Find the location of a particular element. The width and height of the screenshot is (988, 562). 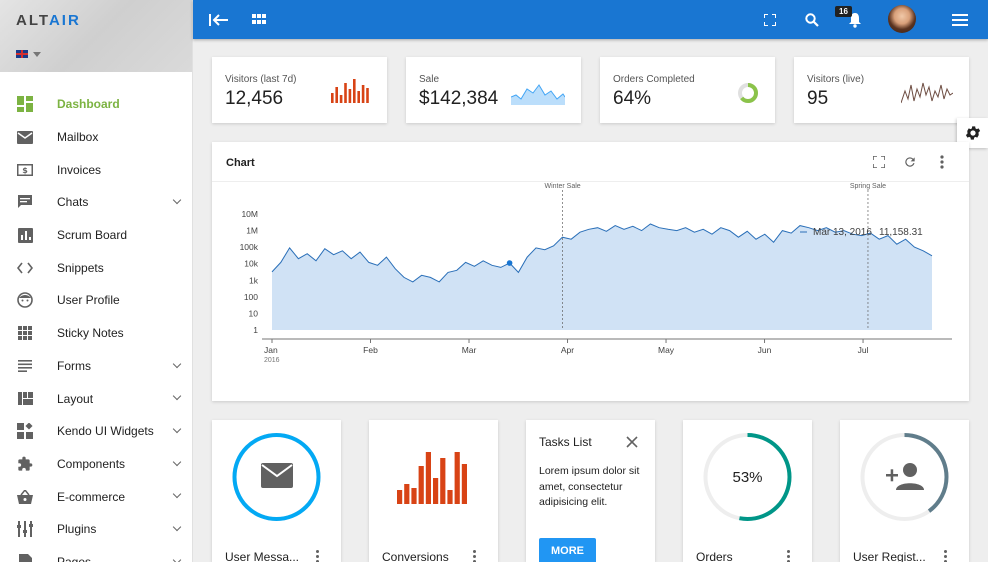

x-tick-label: Apr is located at coordinates (567, 350).